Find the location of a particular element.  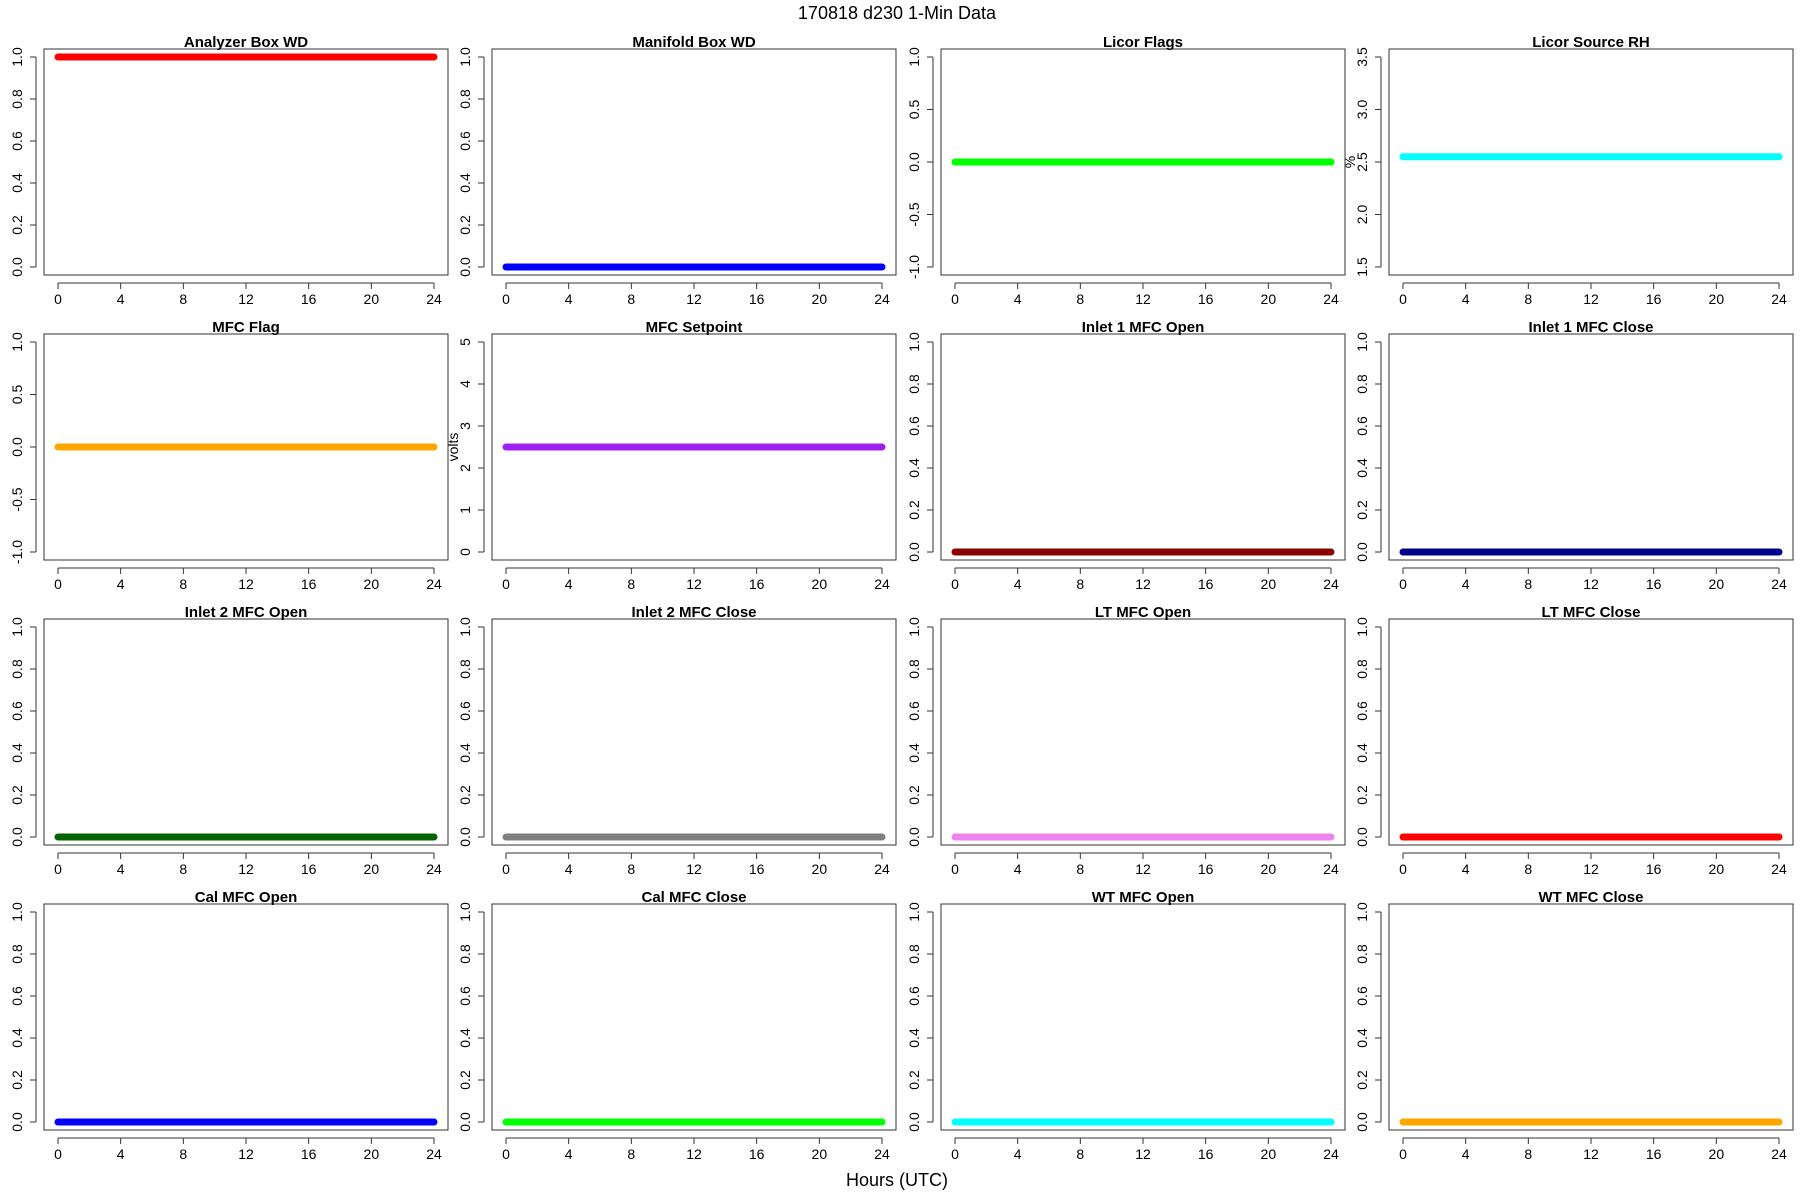

panel-title: LT MFC Open is located at coordinates (1143, 612).